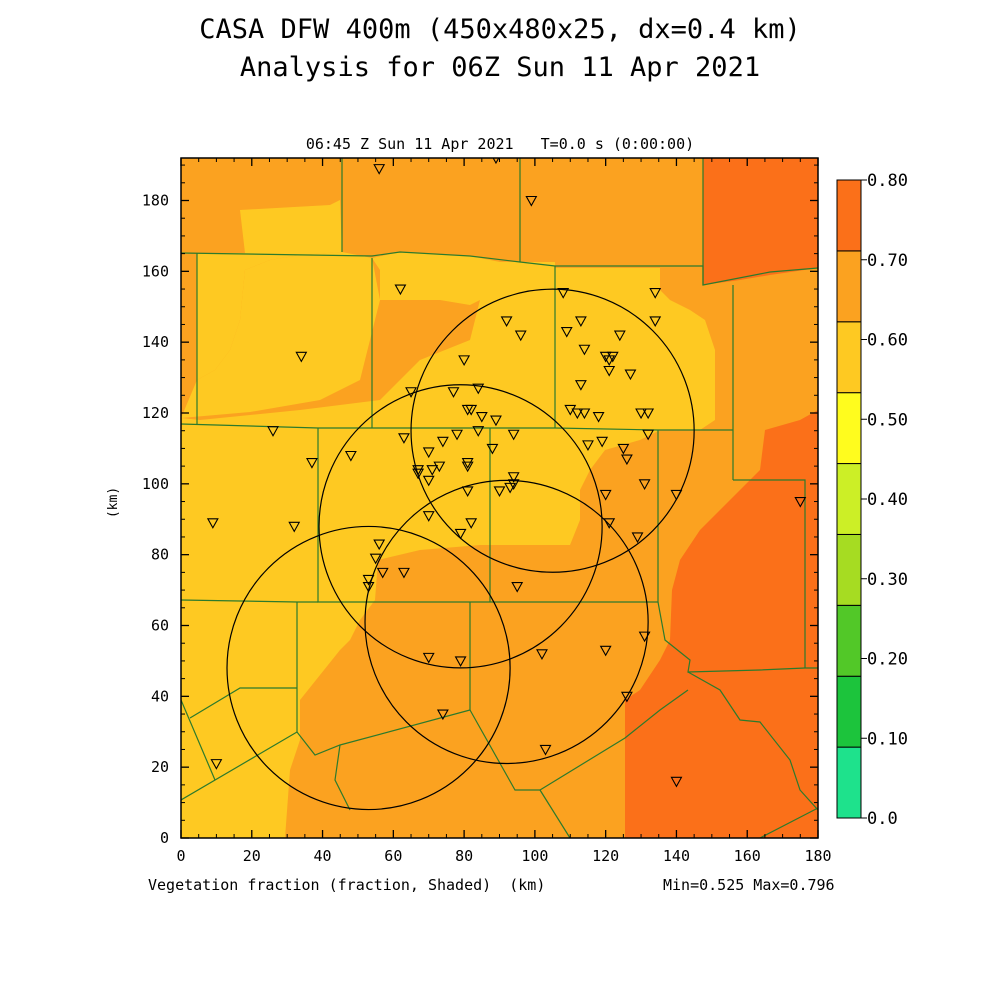 The width and height of the screenshot is (1000, 1000). Describe the element at coordinates (882, 819) in the screenshot. I see `colorbar-label: 0.0` at that location.